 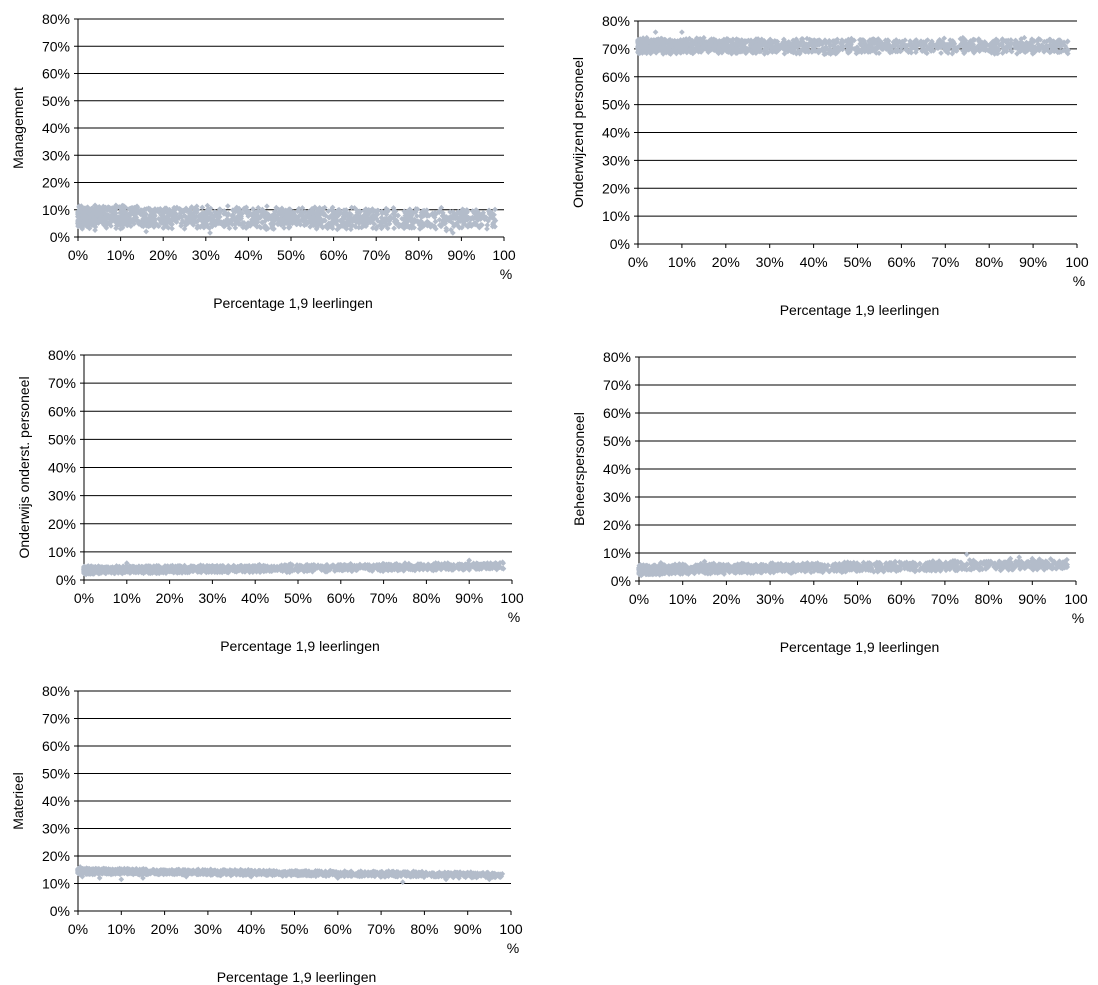 I want to click on x-tick-label-unit: %, so click(x=506, y=274).